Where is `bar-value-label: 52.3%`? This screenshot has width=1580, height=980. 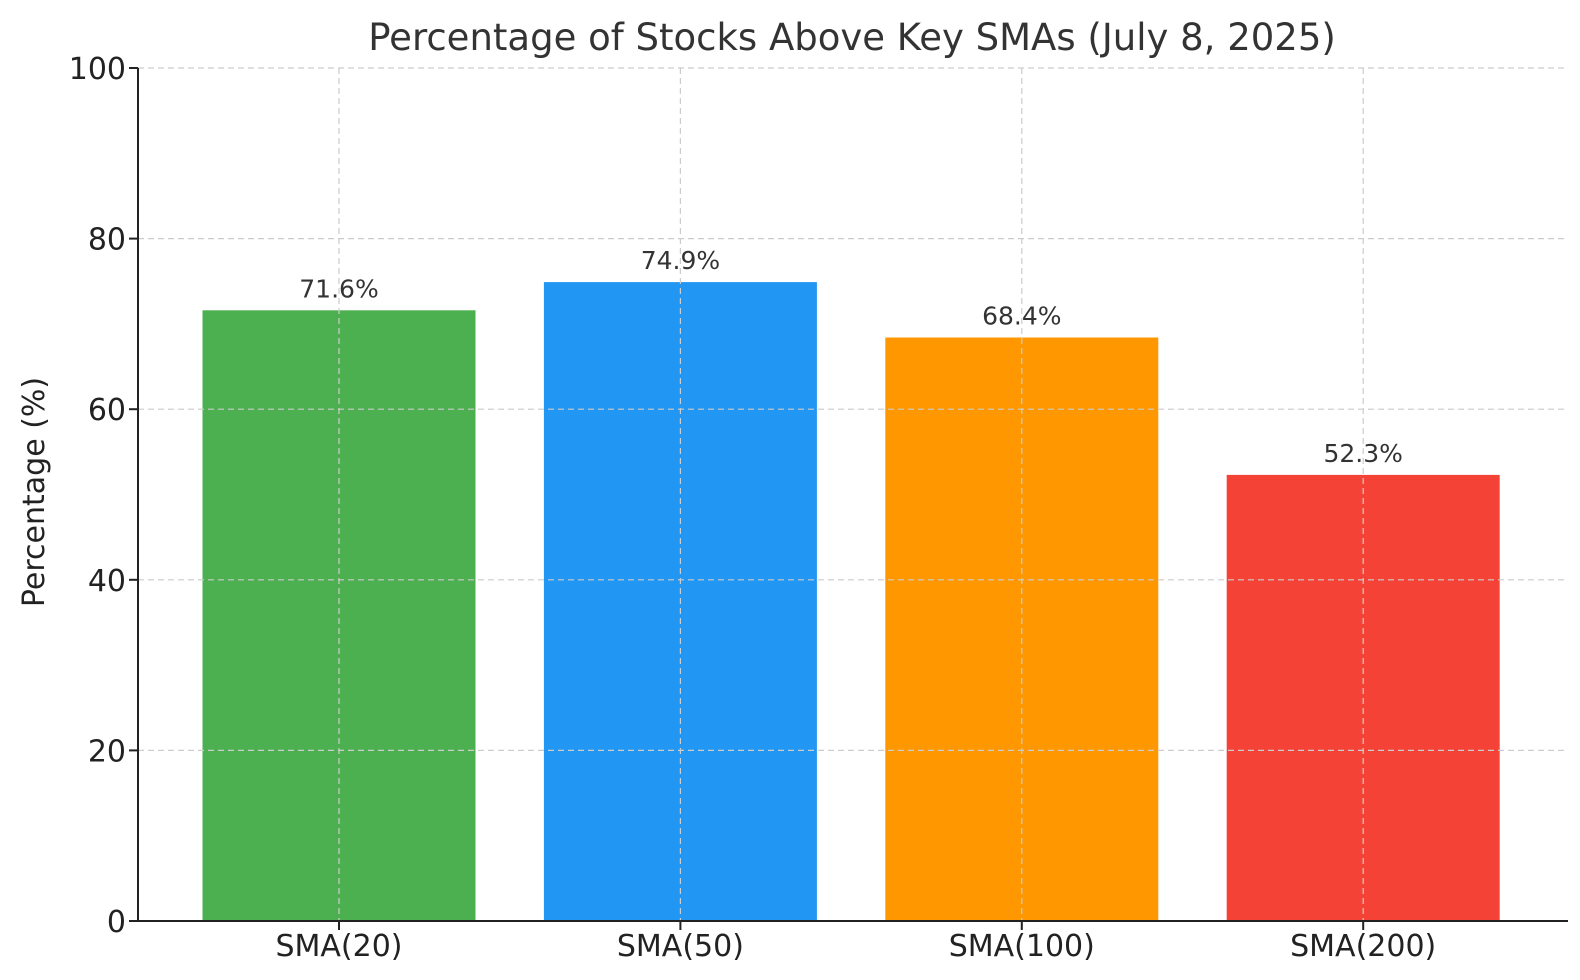
bar-value-label: 52.3% is located at coordinates (1362, 453).